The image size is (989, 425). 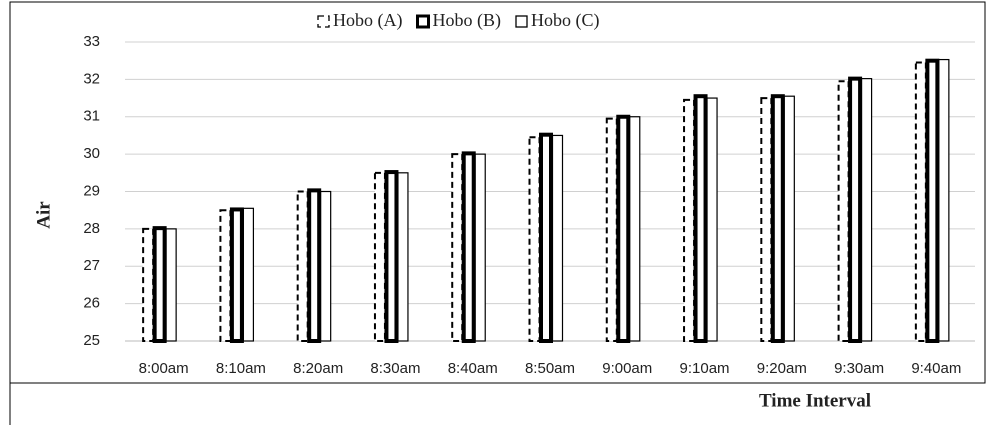 What do you see at coordinates (473, 368) in the screenshot?
I see `x-tick-label: 8:40am` at bounding box center [473, 368].